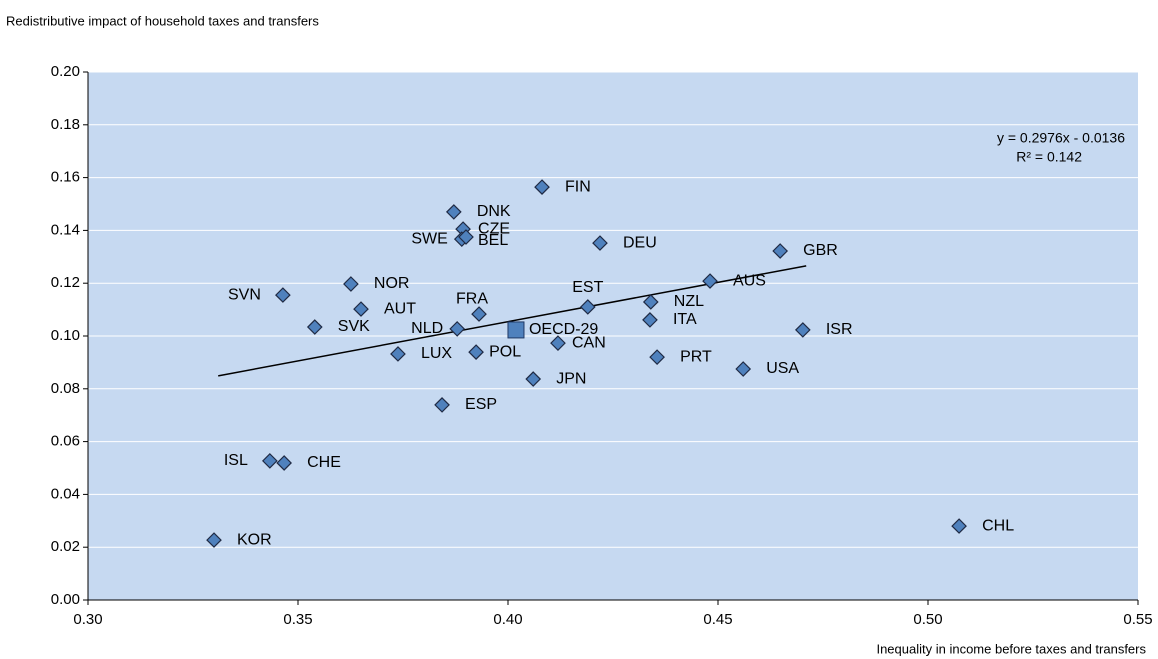 This screenshot has height=659, width=1158. I want to click on y-tick-label: 0.12, so click(65, 282).